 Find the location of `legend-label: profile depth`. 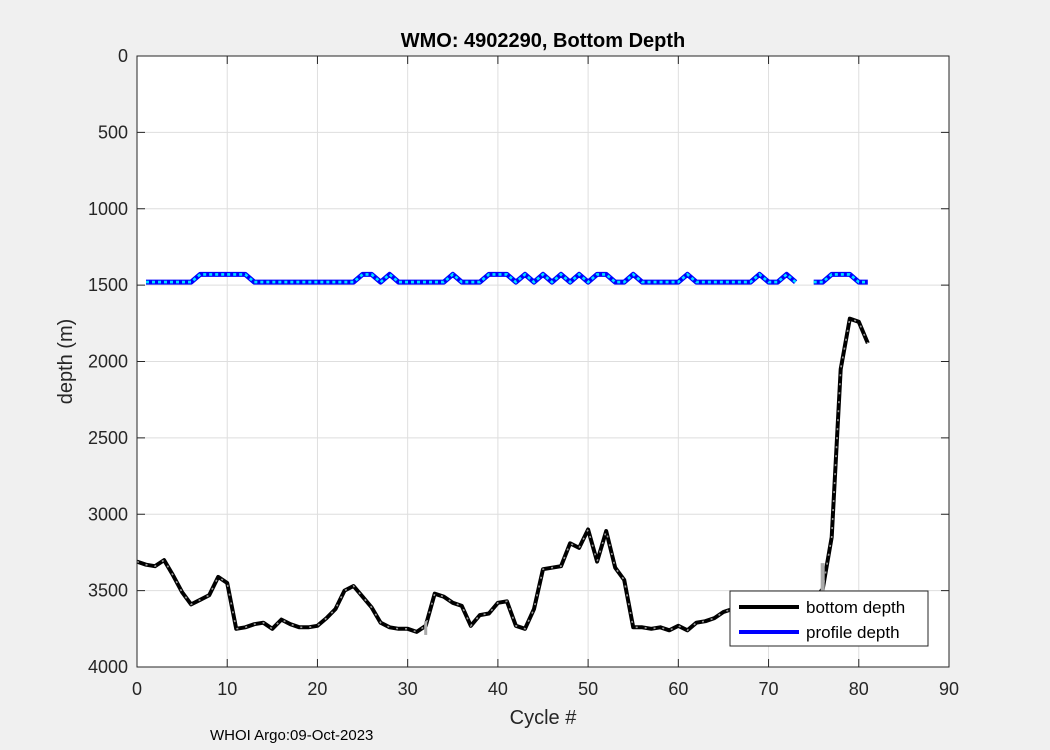

legend-label: profile depth is located at coordinates (853, 632).